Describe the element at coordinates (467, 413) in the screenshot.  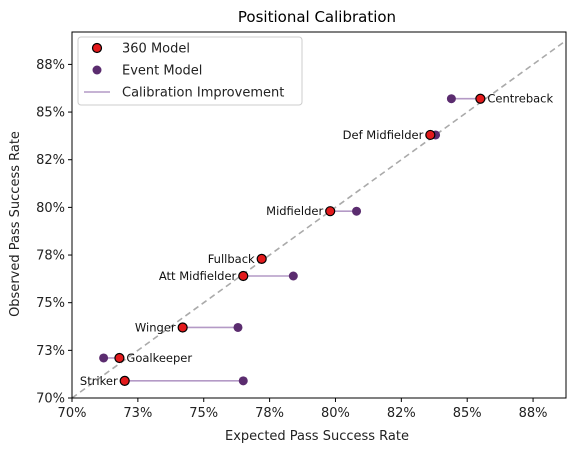
I see `x-tick-label: 85%` at that location.